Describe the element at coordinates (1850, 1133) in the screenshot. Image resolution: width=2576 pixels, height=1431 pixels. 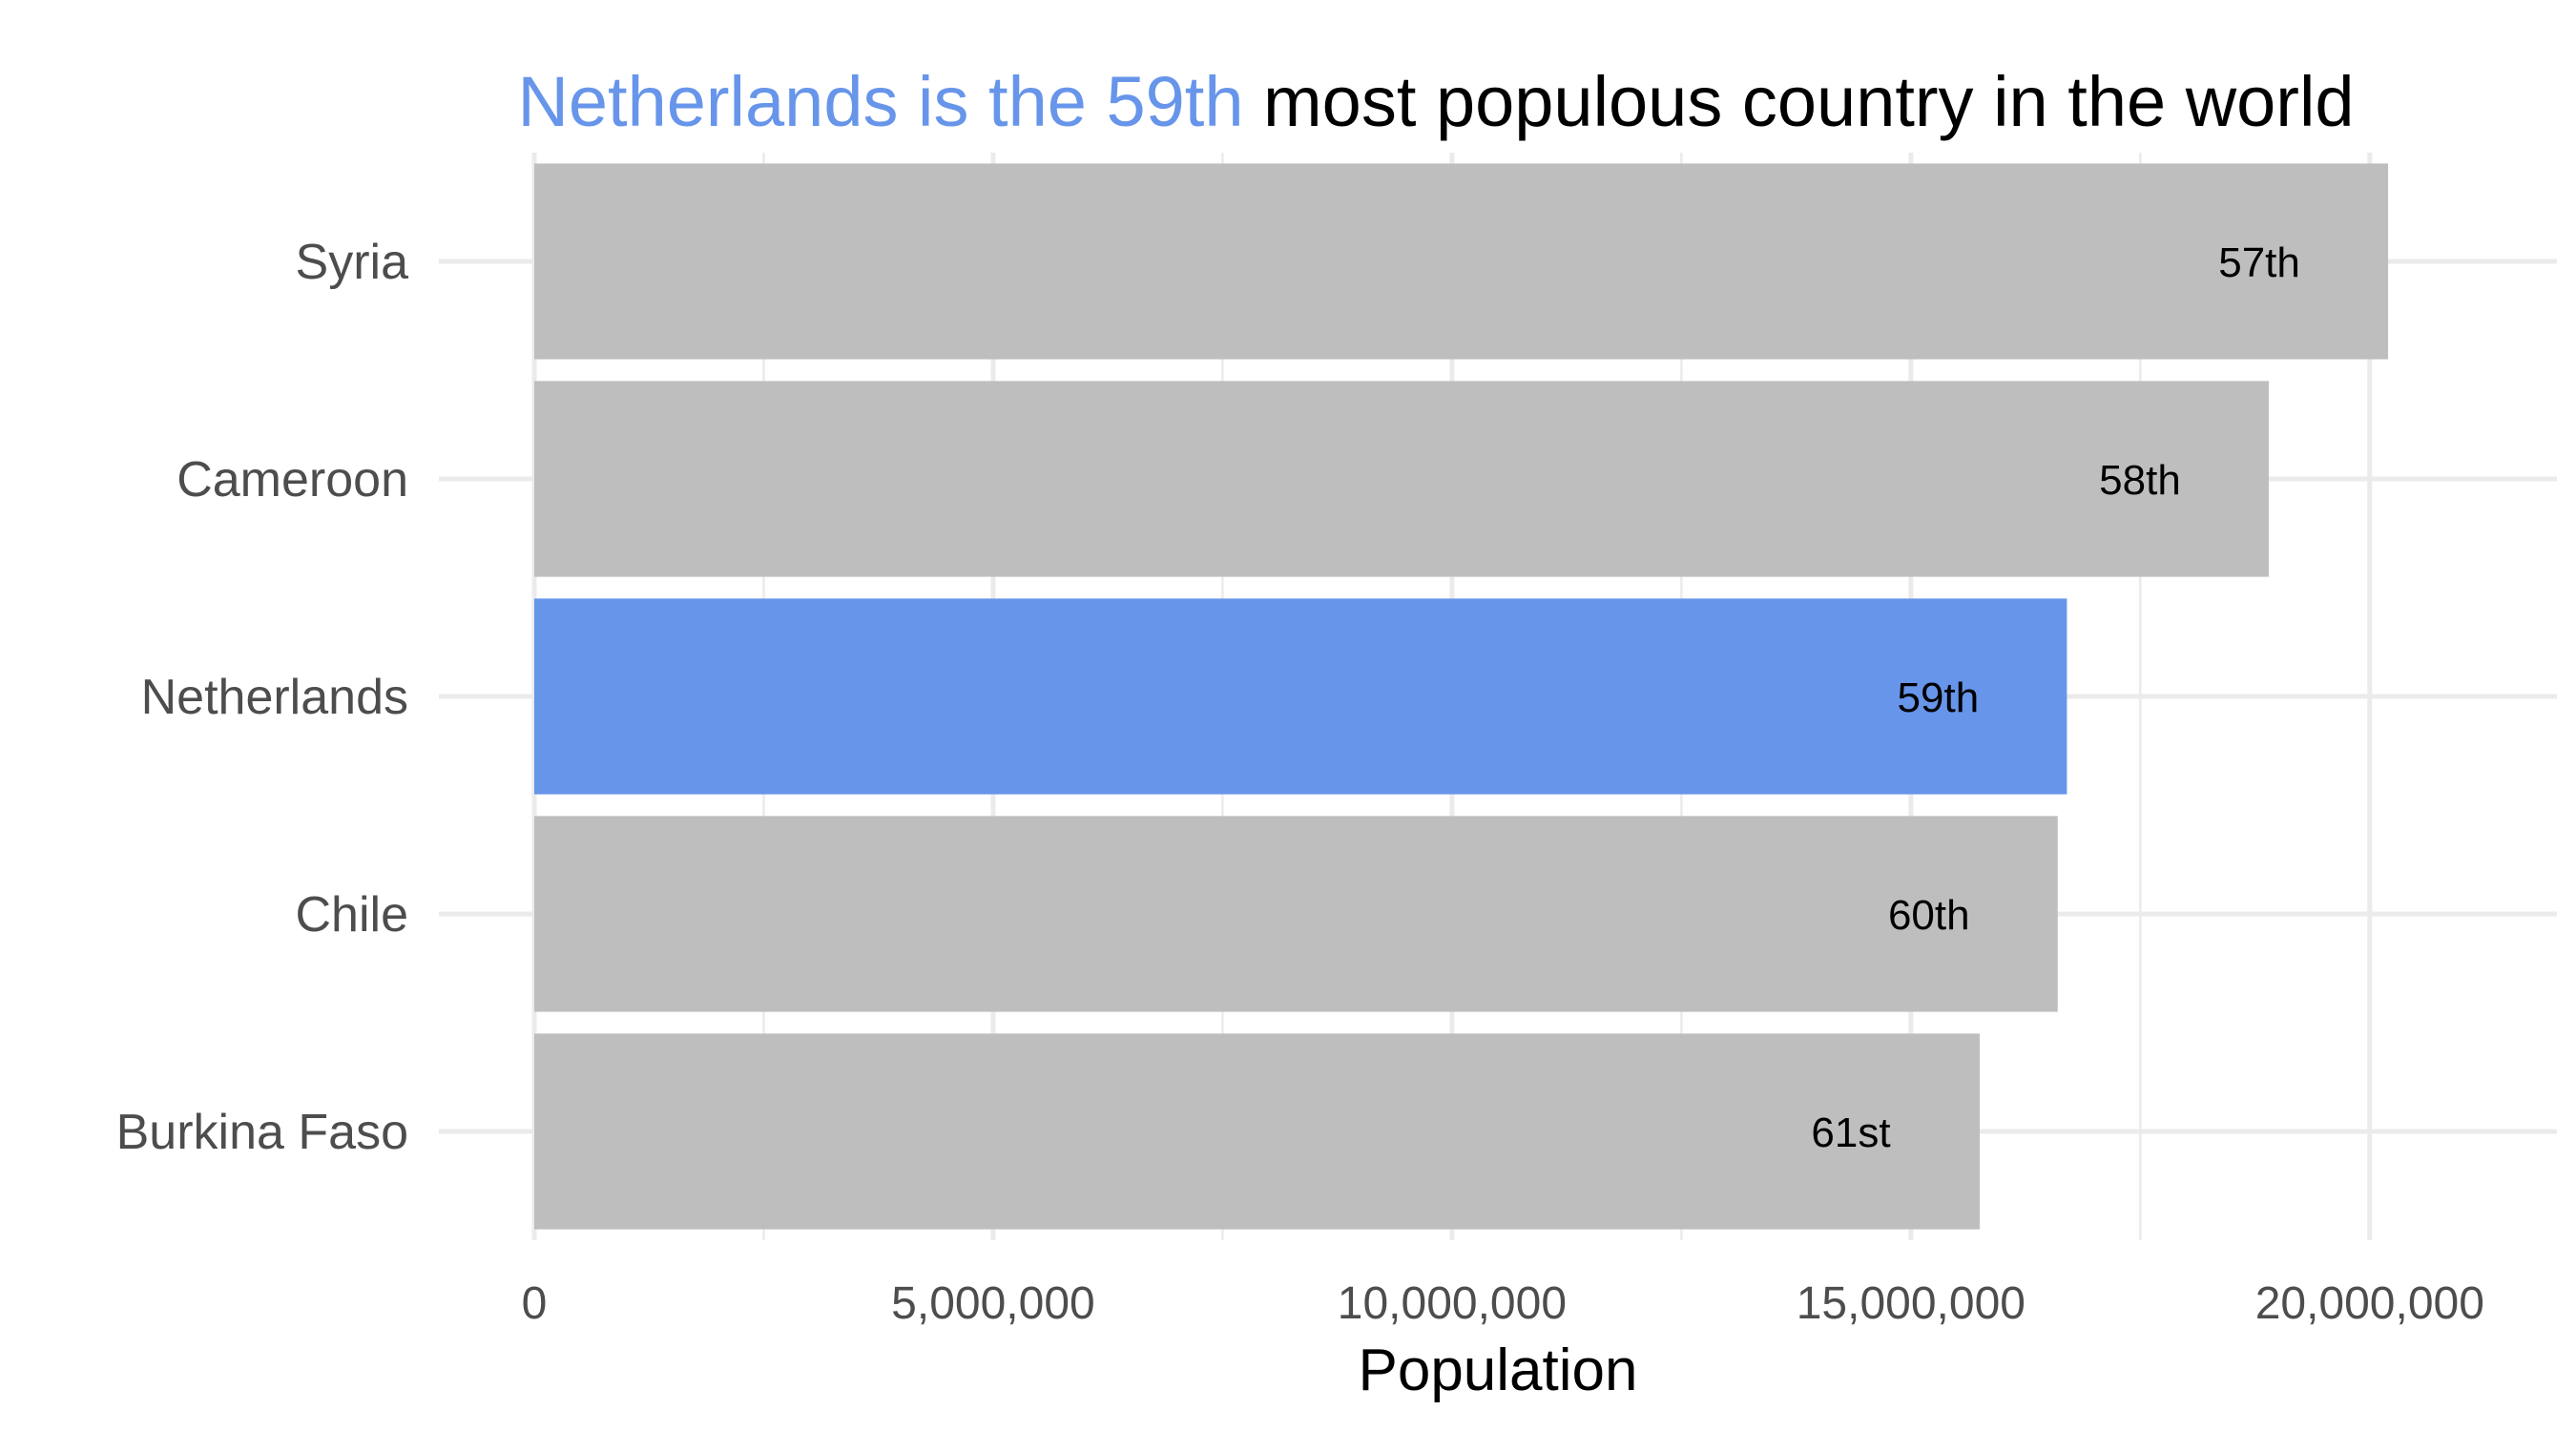
I see `bar-rank-label: 61st` at that location.